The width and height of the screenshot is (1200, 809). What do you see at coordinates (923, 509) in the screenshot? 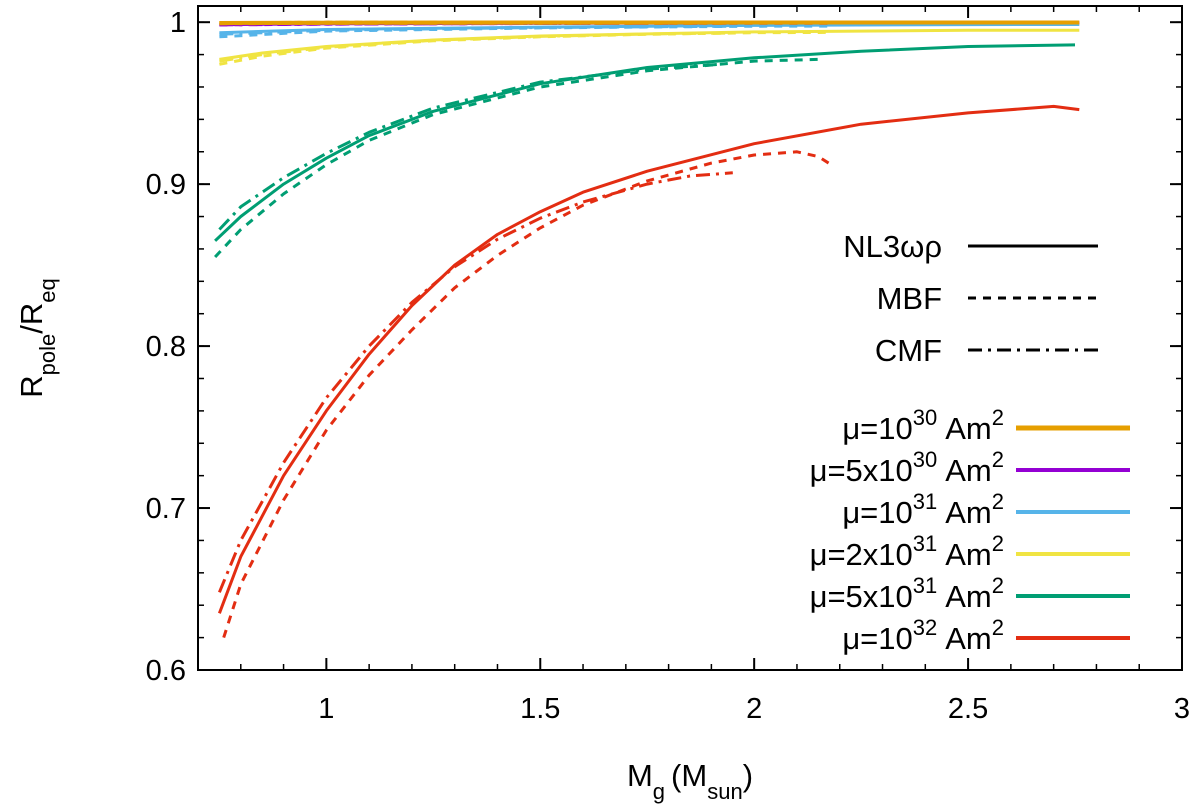
I see `legend-color-label: μ=1031 Am2` at bounding box center [923, 509].